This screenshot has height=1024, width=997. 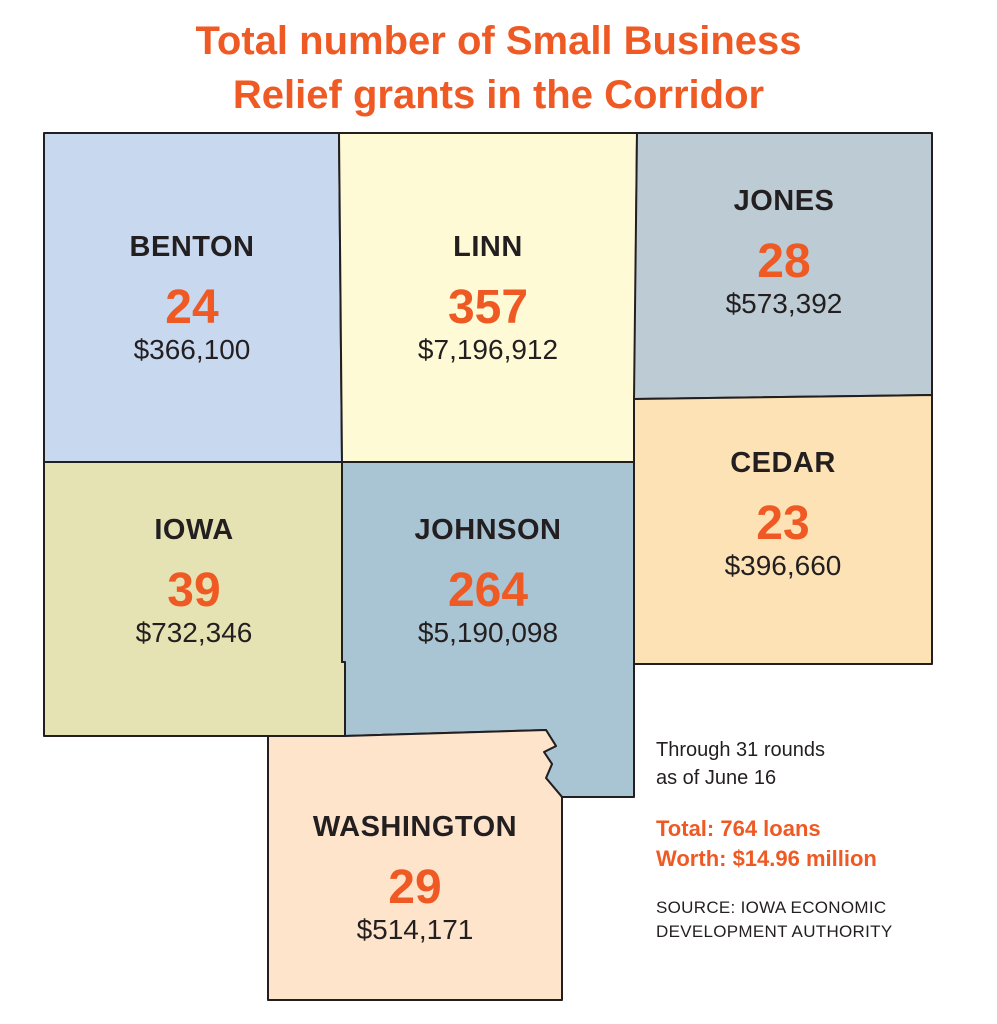 I want to click on county-name: JOHNSON, so click(x=488, y=530).